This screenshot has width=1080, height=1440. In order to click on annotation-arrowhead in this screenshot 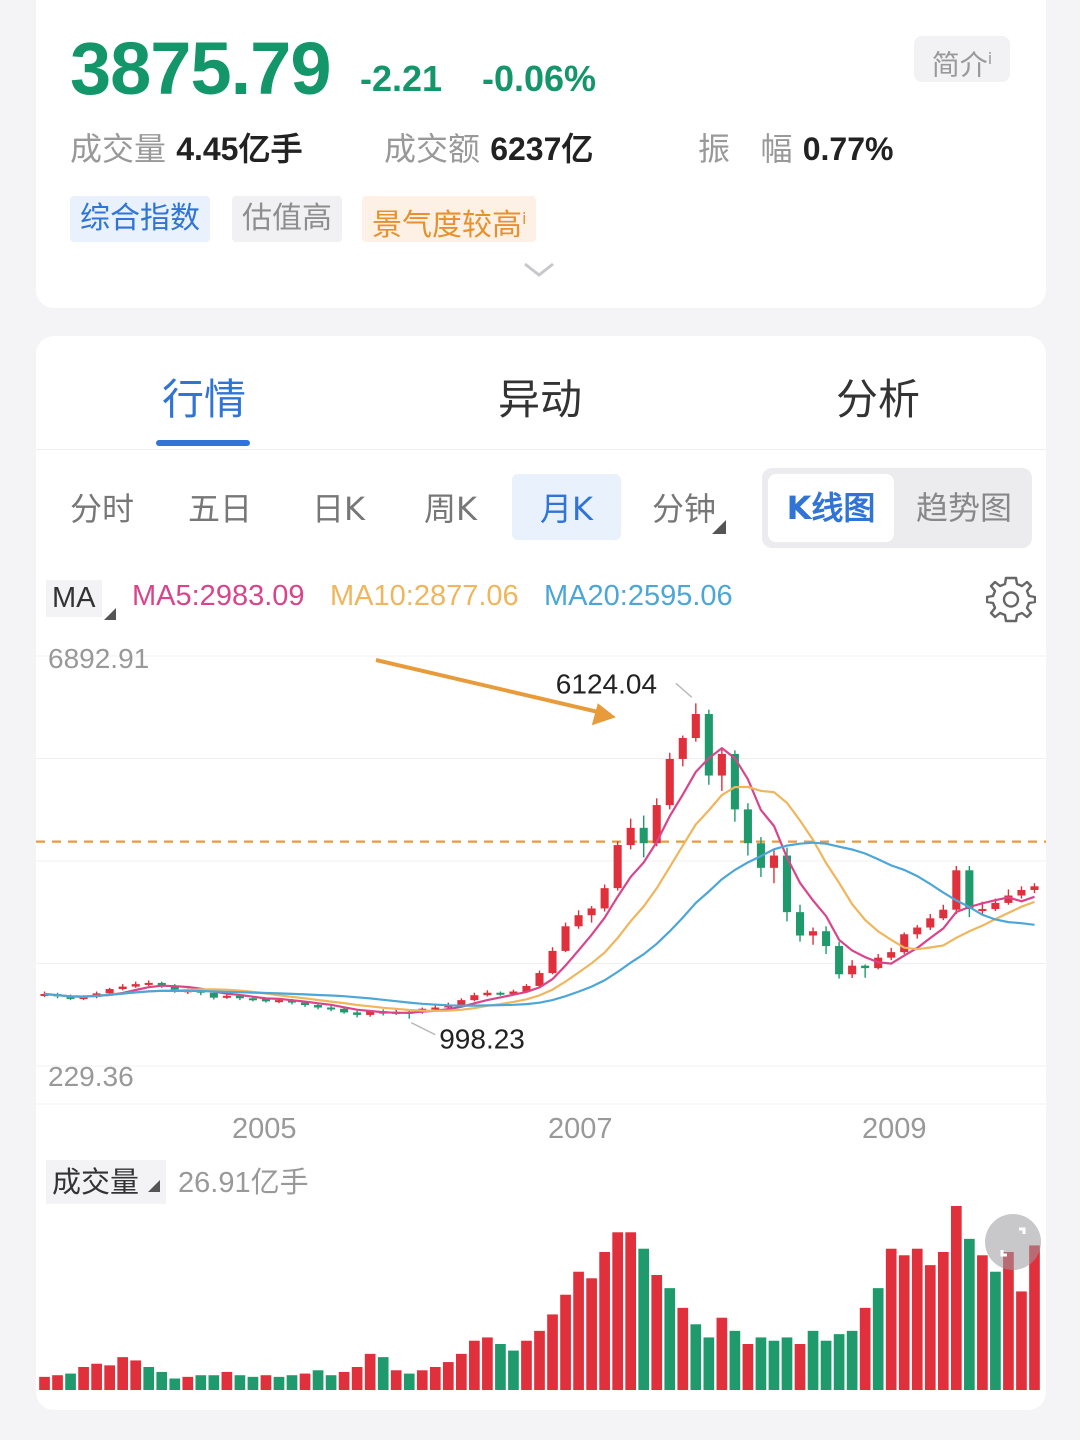, I will do `click(603, 714)`.